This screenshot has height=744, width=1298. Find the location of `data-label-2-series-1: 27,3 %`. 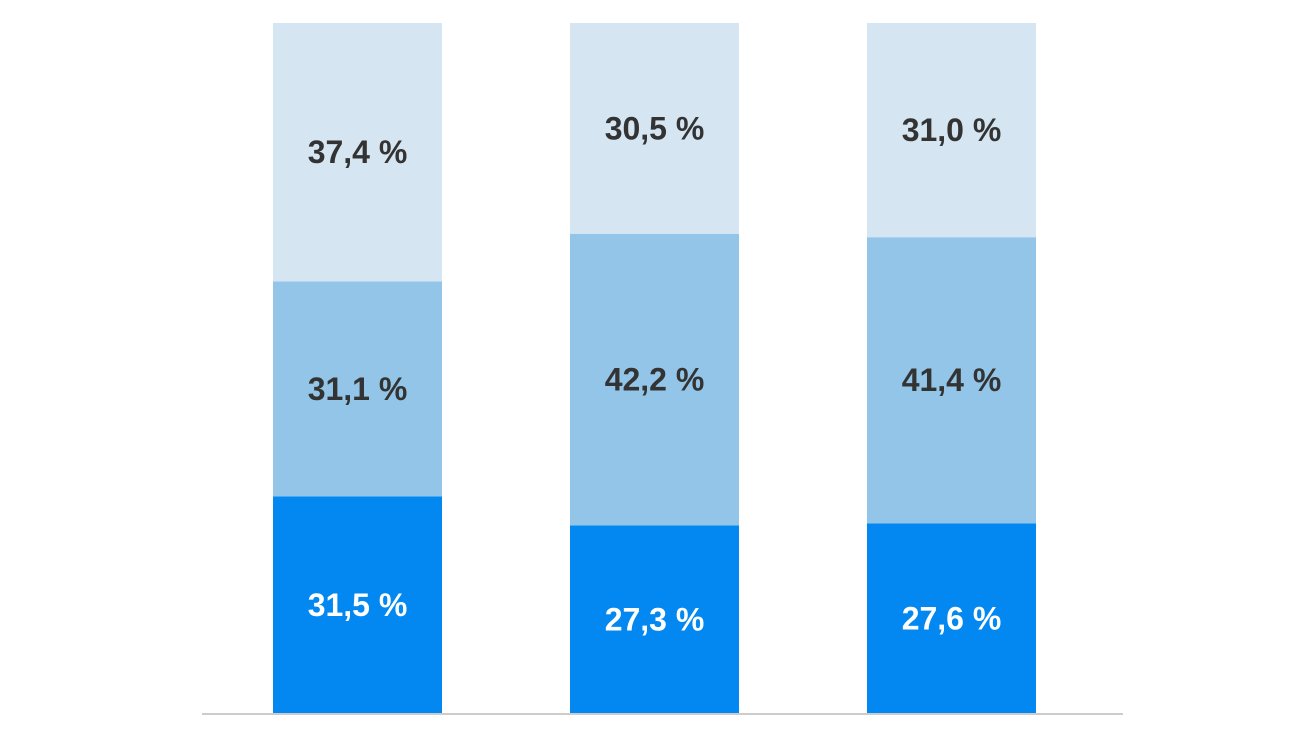

data-label-2-series-1: 27,3 % is located at coordinates (655, 620).